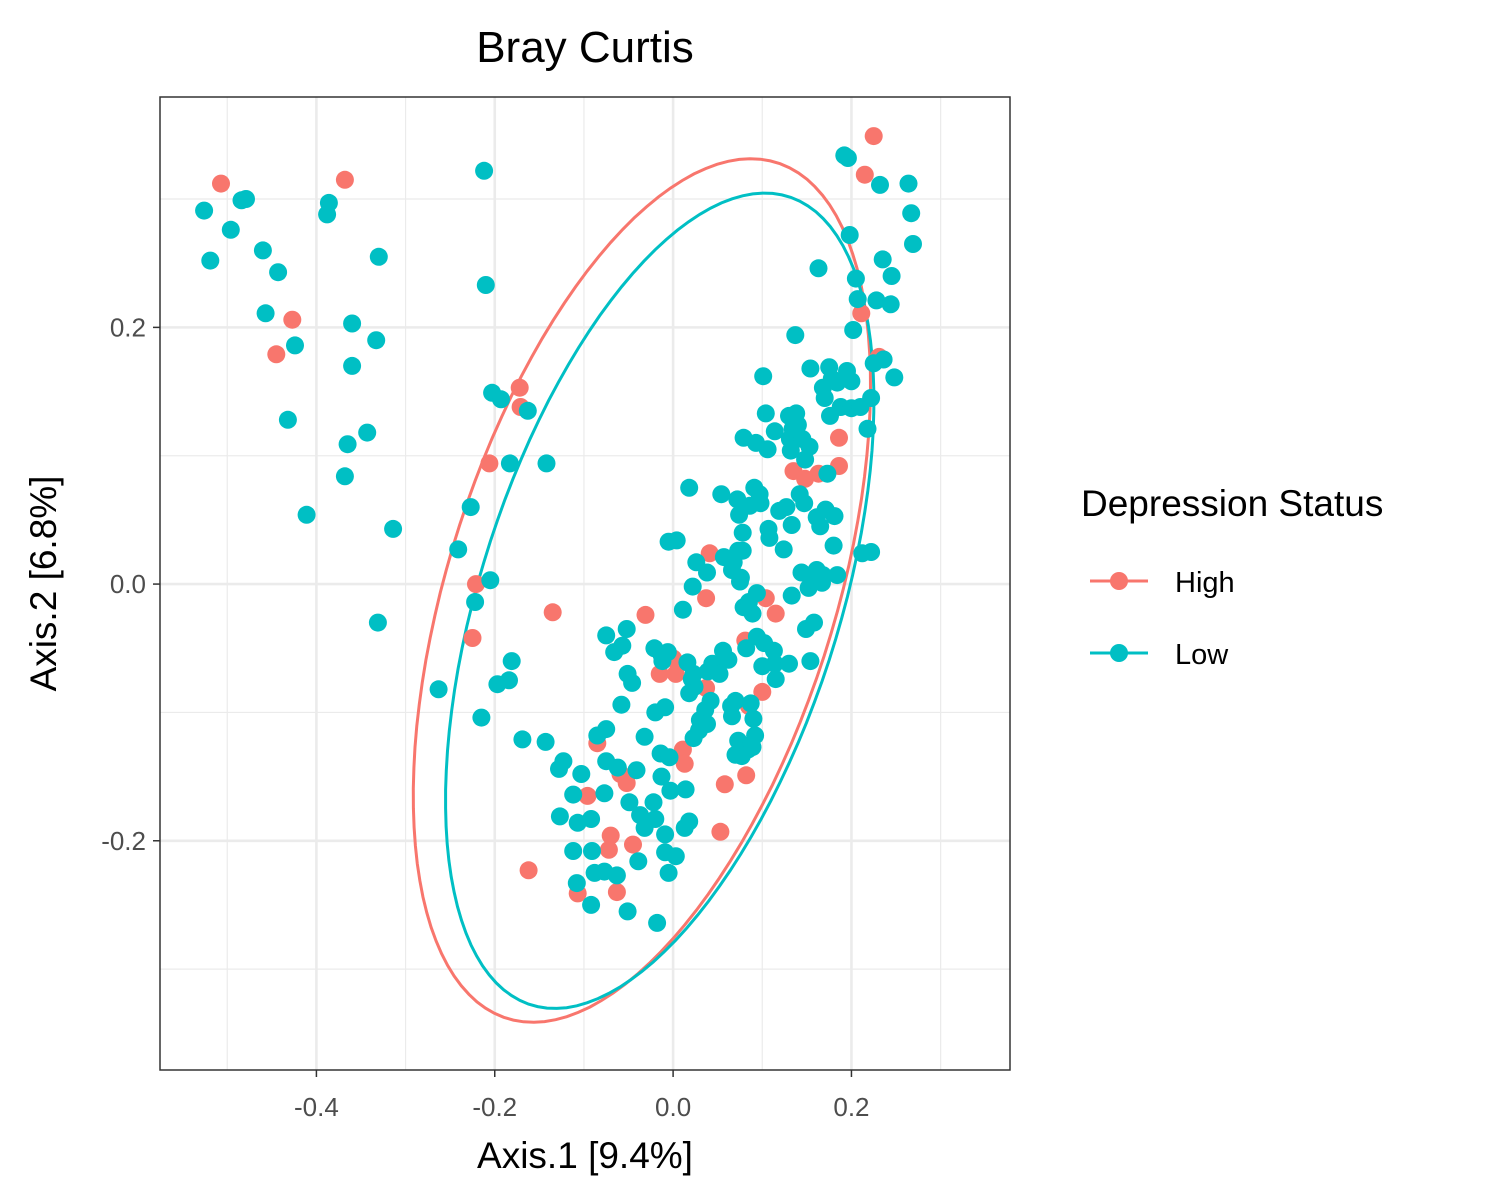  I want to click on y-axis-title: Axis.2 [6.8%], so click(43, 584).